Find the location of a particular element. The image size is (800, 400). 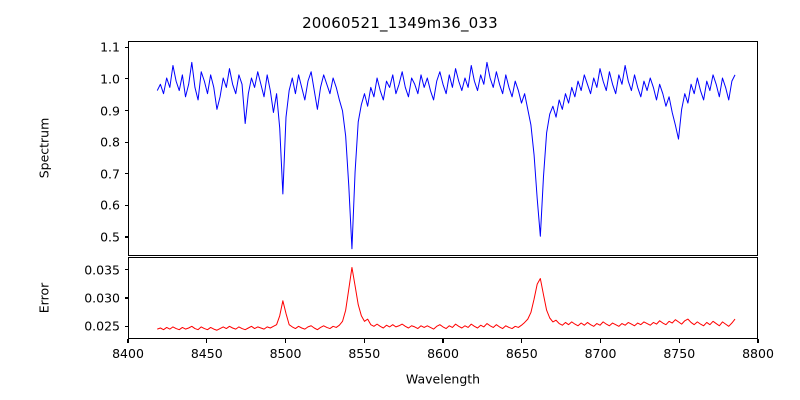

spectrum-y-tick-label: 0.7 is located at coordinates (110, 174).